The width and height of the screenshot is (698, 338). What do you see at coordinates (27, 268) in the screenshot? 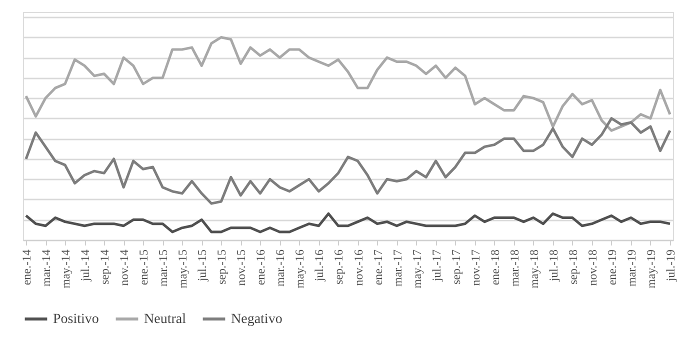
I see `x-tick-label: ene.-14` at bounding box center [27, 268].